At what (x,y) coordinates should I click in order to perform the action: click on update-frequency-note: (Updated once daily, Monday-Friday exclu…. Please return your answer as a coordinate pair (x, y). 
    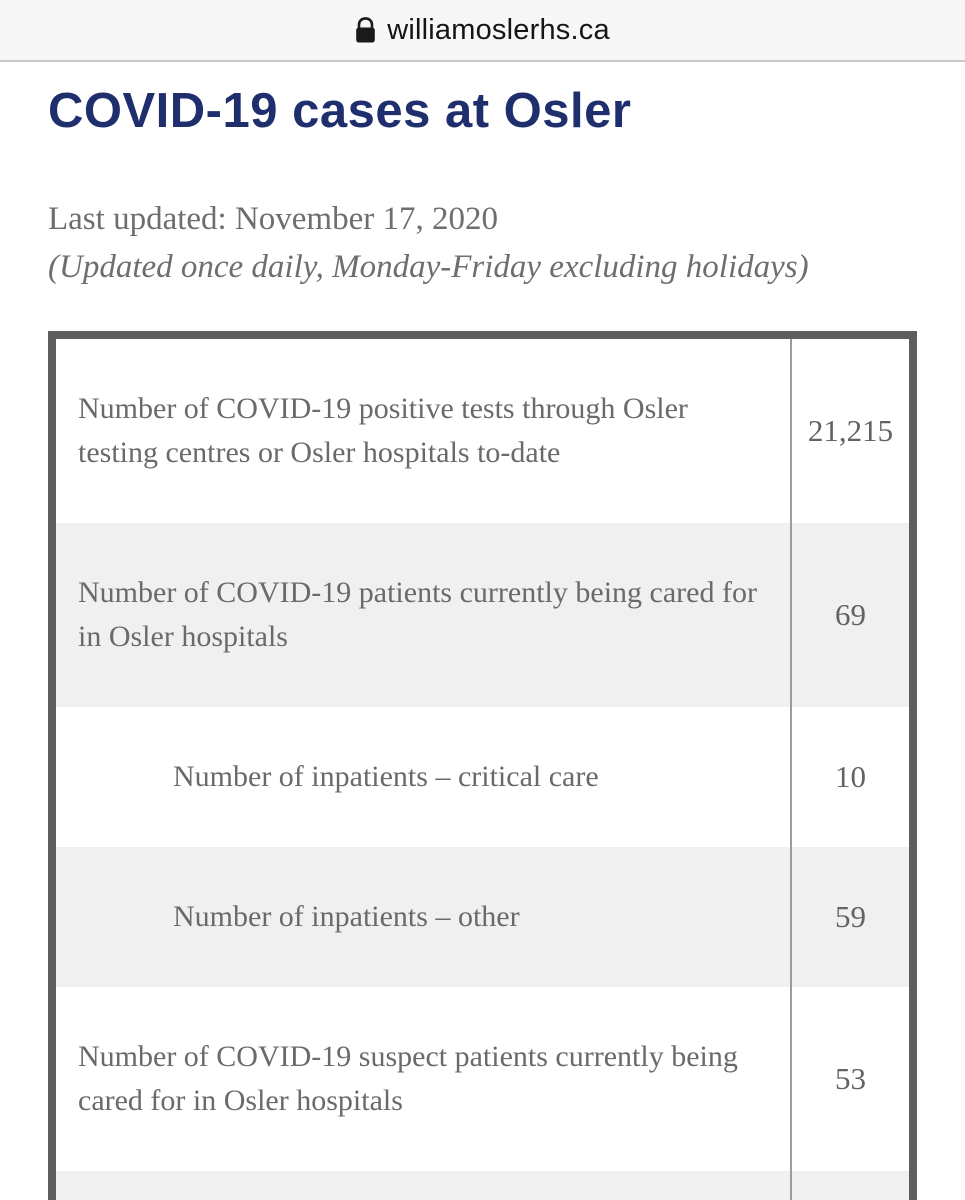
    Looking at the image, I should click on (428, 267).